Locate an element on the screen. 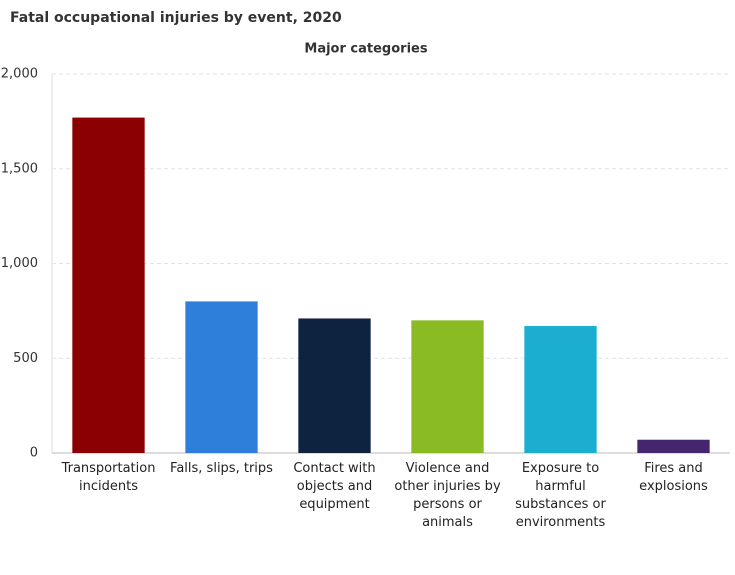  y-tick-label: 1,000 is located at coordinates (19, 263).